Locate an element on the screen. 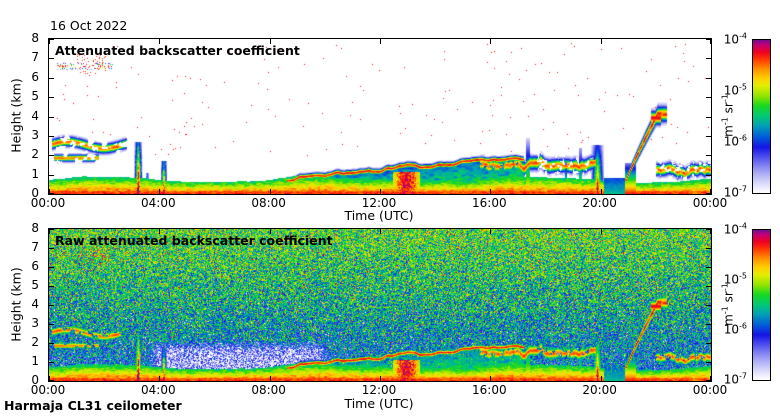 The image size is (780, 420). colorbar-unit-top: m-1 sr-1 is located at coordinates (728, 115).